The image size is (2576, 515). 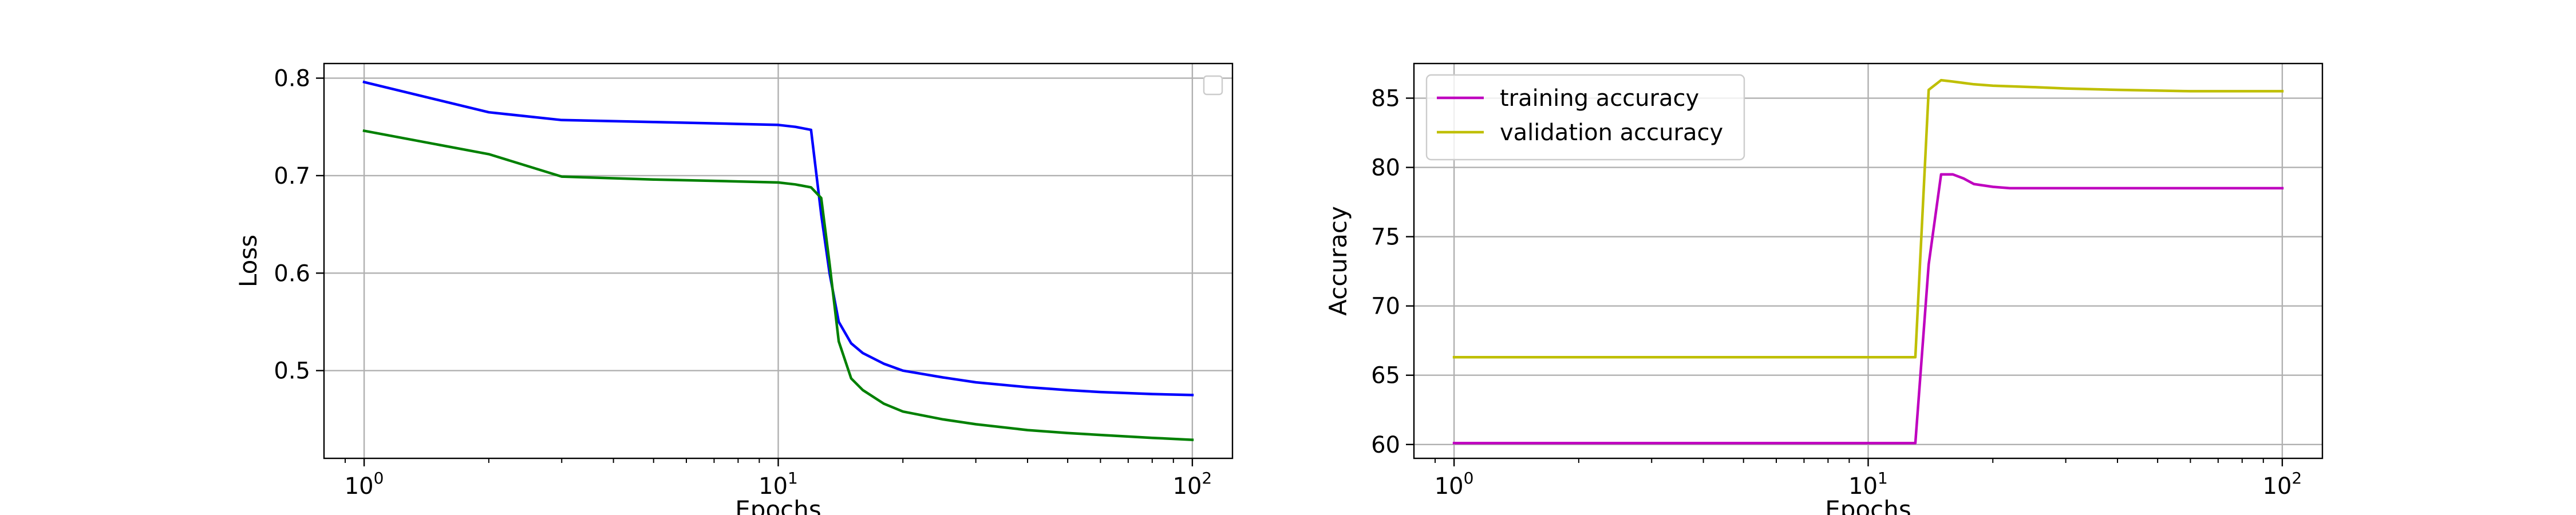 What do you see at coordinates (1385, 168) in the screenshot?
I see `y-tick-label-5: 80` at bounding box center [1385, 168].